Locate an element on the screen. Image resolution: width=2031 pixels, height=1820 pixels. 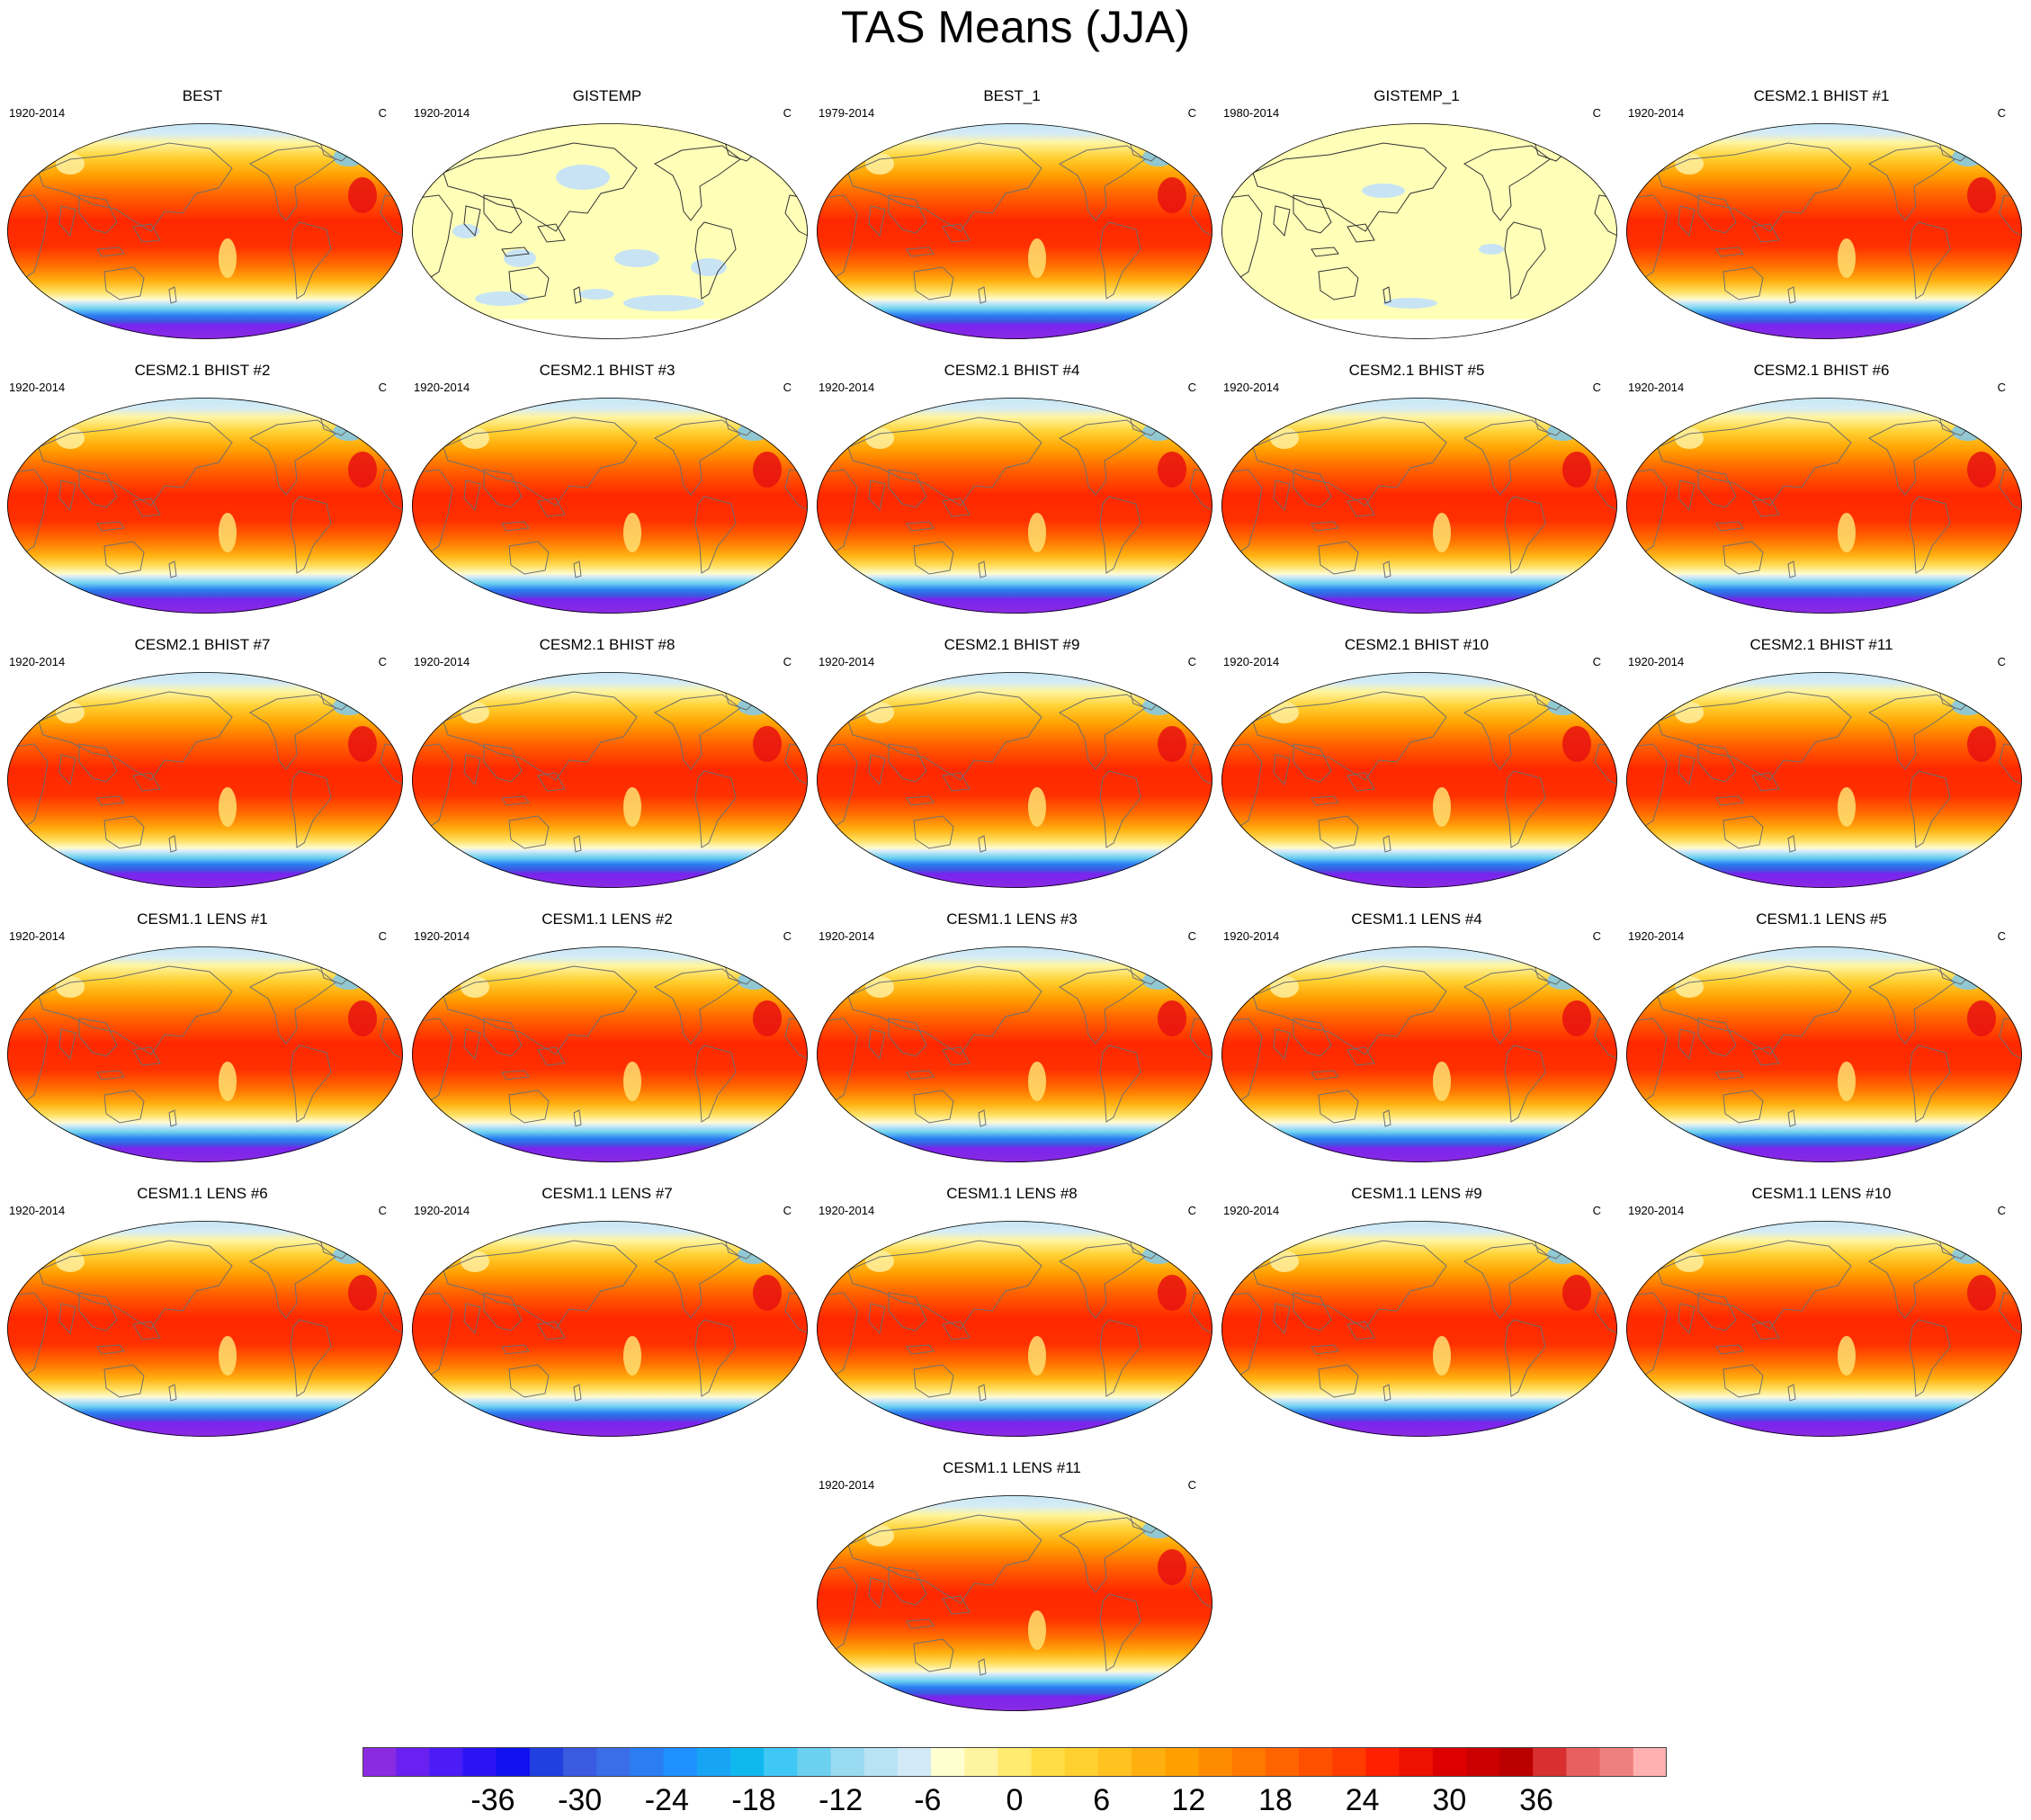
panel-title: CESM1.1 LENS #1 is located at coordinates (202, 919).